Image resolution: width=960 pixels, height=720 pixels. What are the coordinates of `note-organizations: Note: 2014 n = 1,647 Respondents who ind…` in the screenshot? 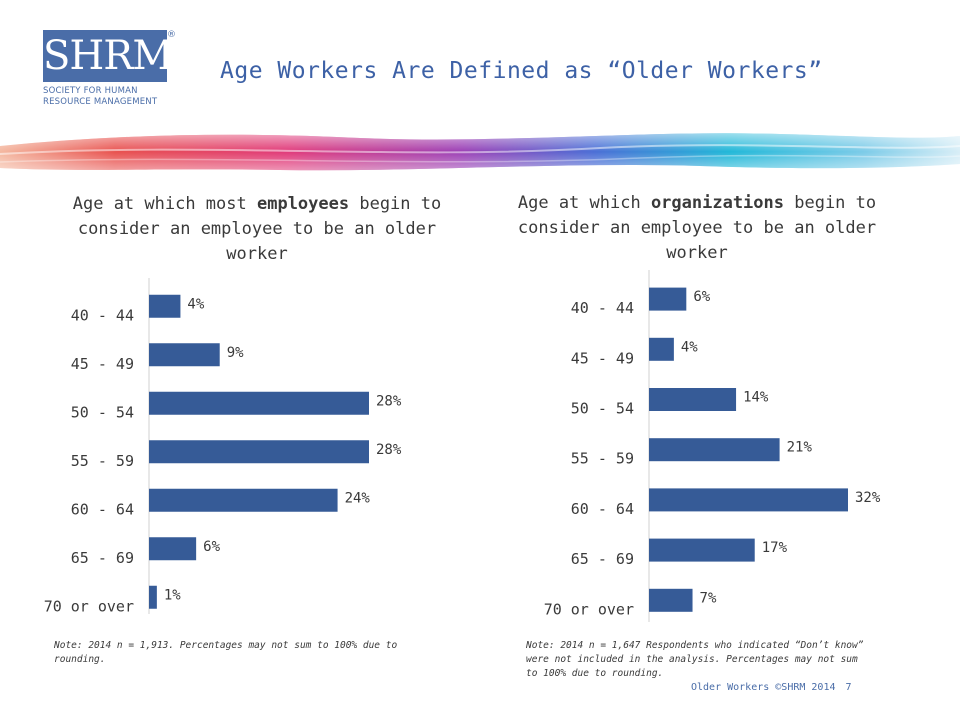 It's located at (695, 659).